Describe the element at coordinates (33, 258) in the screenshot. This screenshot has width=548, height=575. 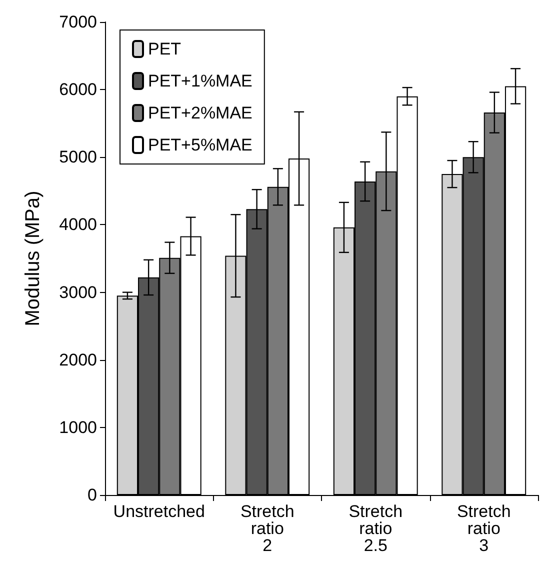
I see `y-axis-title: Modulus (MPa)` at that location.